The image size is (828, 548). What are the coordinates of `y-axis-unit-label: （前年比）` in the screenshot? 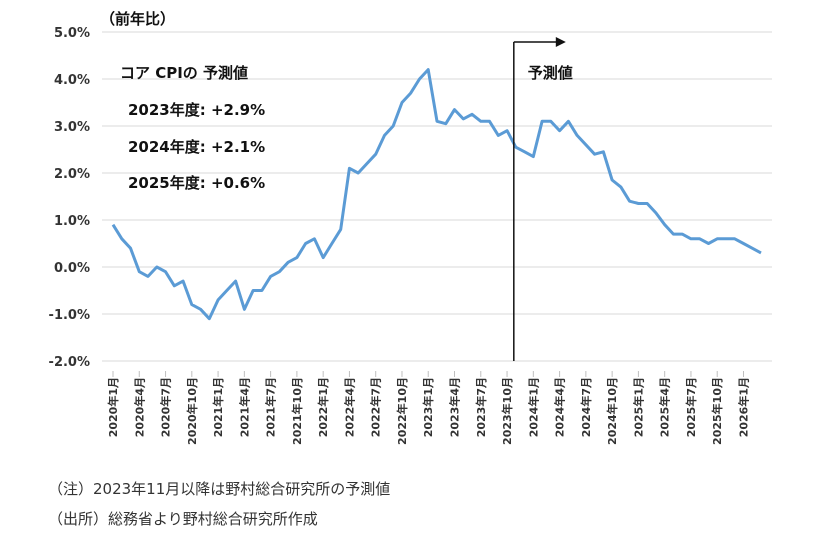 It's located at (137, 19).